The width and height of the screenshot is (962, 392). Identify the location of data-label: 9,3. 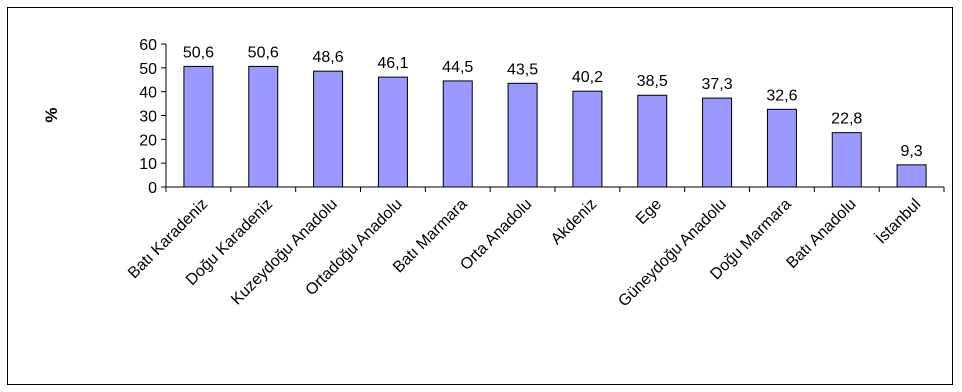
(911, 151).